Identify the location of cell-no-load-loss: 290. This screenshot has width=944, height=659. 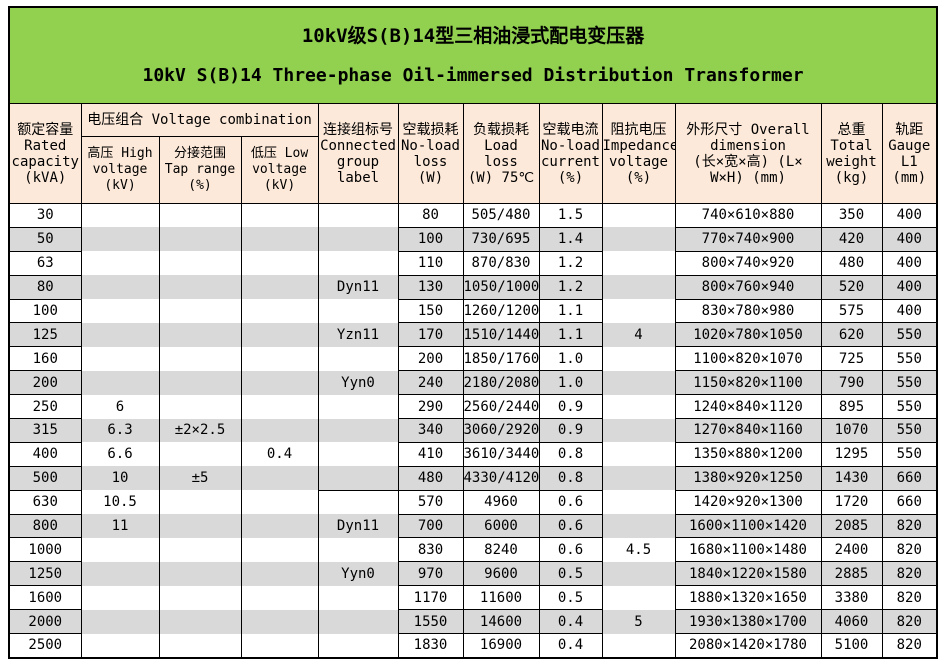
(430, 407).